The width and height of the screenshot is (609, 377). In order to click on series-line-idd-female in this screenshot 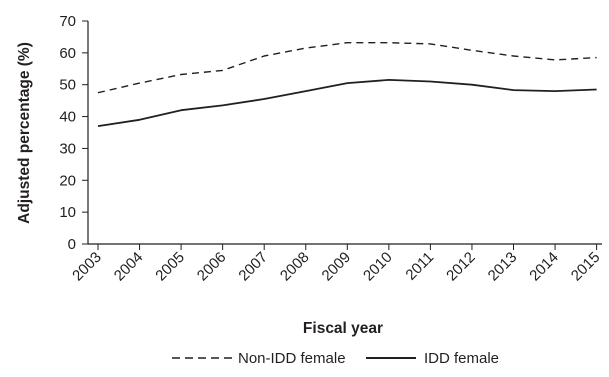, I will do `click(347, 103)`.